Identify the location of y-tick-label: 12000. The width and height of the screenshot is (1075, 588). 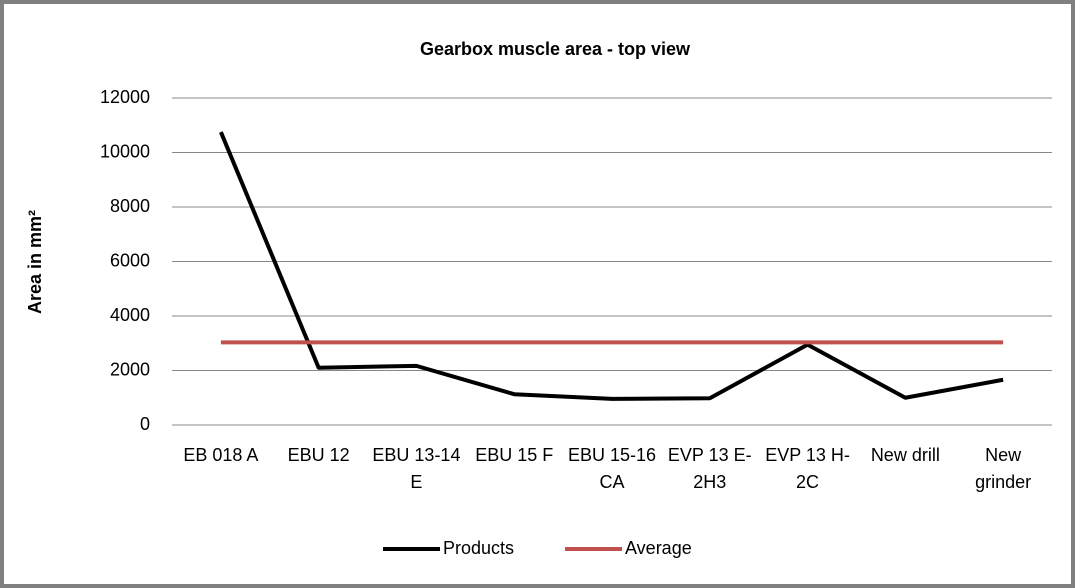
(125, 97).